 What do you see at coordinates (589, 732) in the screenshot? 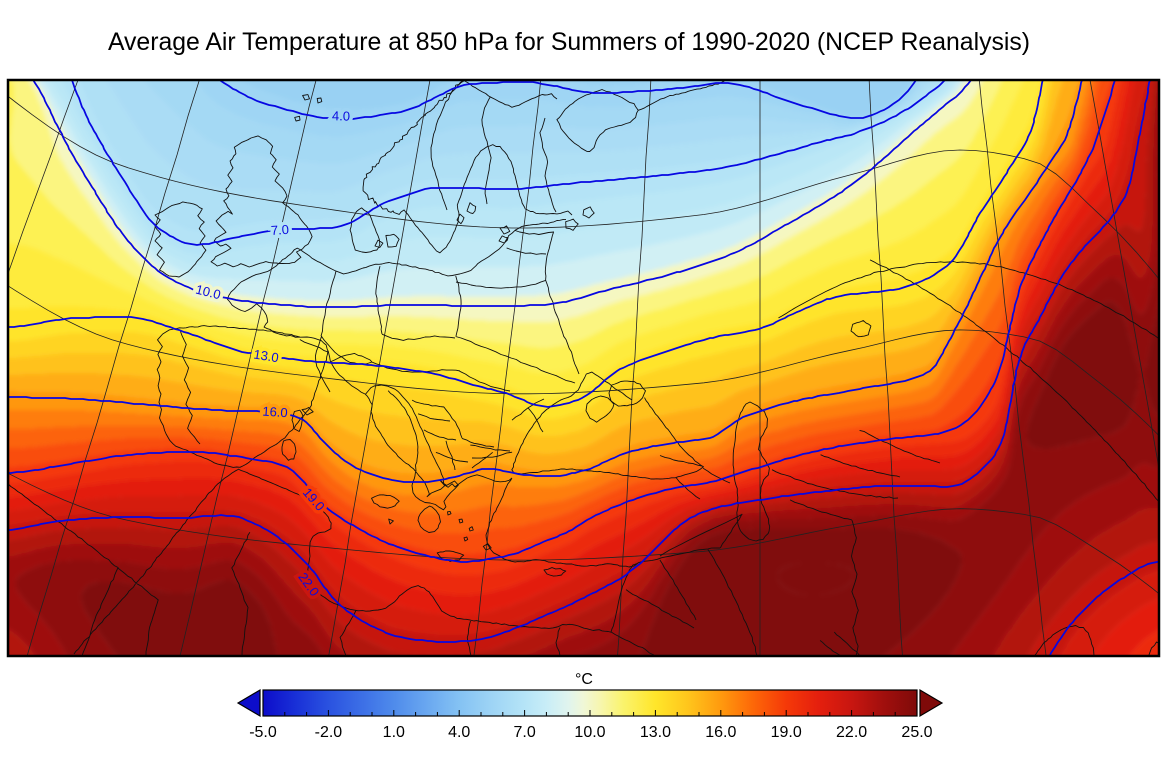
I see `svg-text: 10.0` at bounding box center [589, 732].